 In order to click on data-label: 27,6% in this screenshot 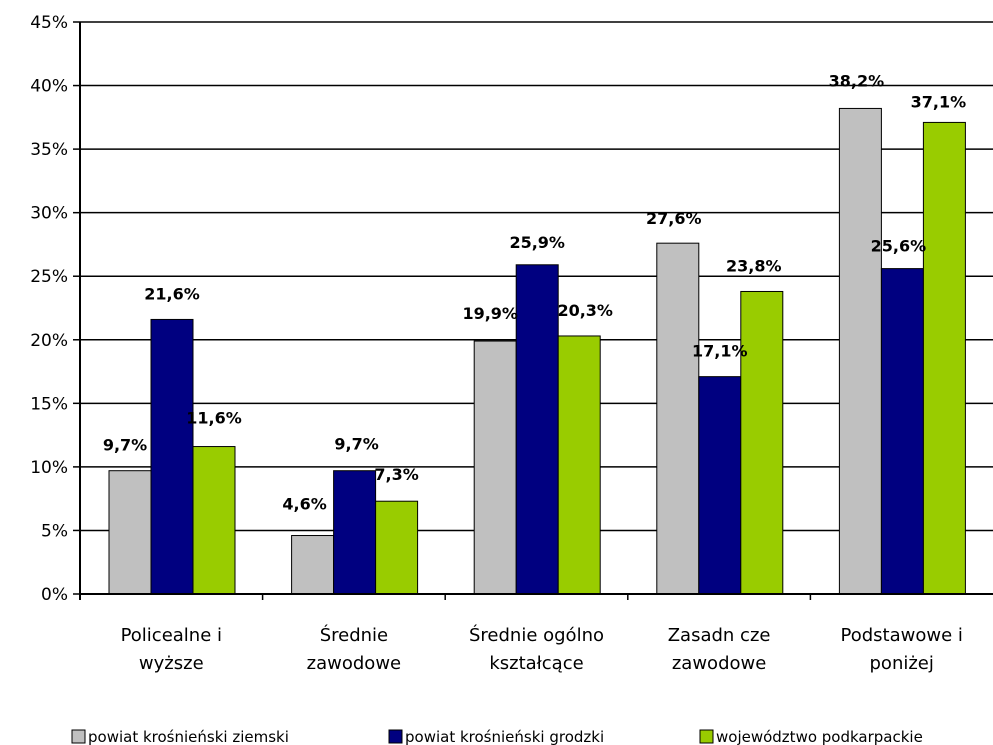, I will do `click(674, 218)`.